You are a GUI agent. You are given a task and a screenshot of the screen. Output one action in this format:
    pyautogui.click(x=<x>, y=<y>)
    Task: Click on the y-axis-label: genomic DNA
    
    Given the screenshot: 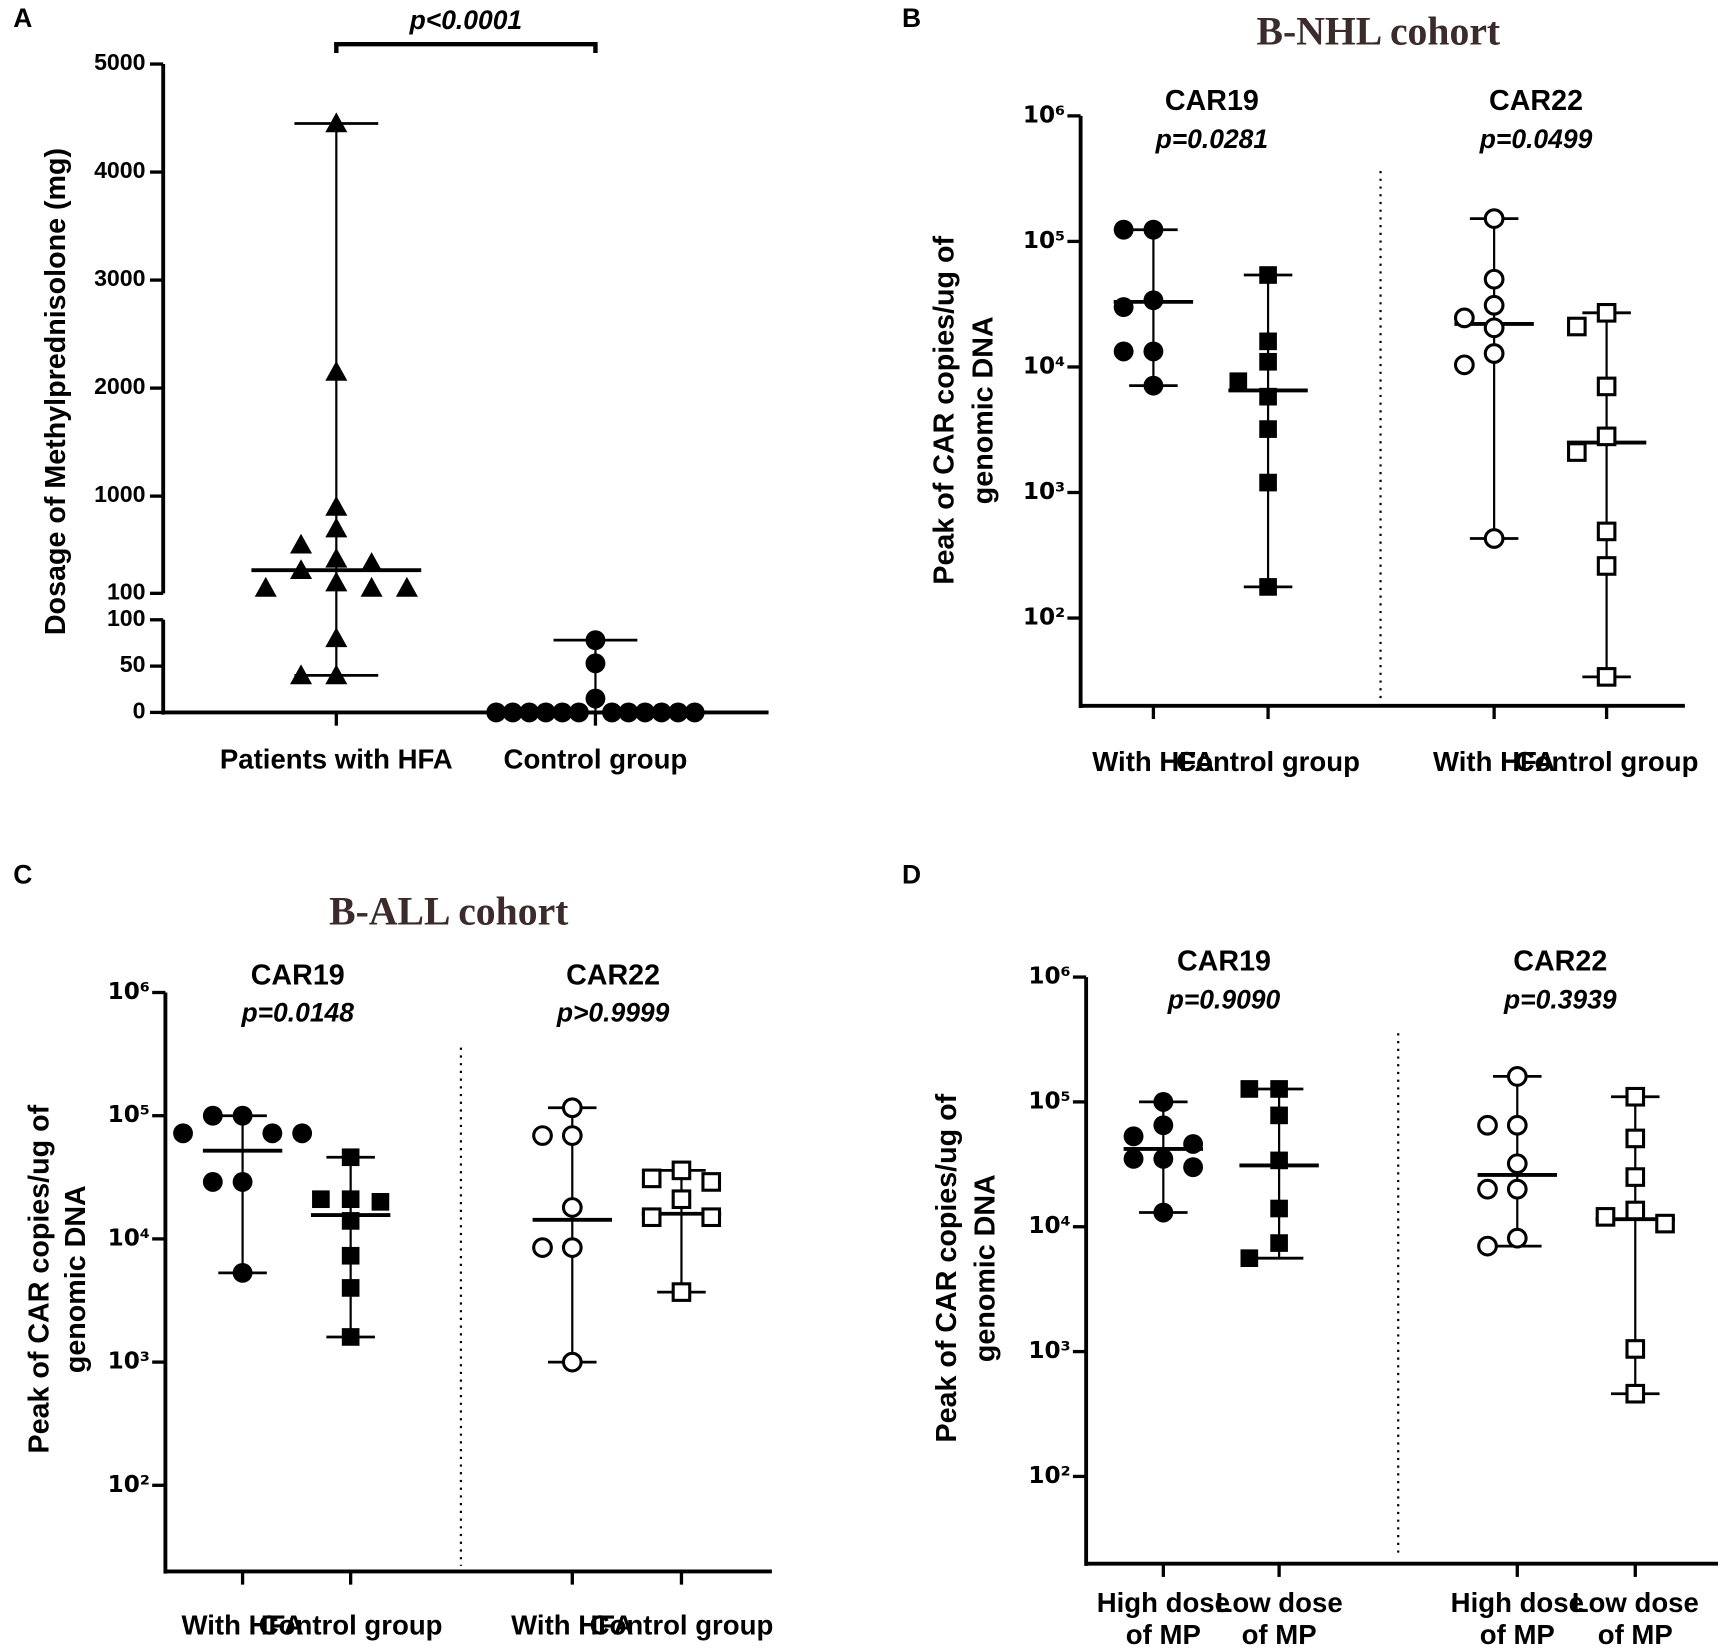 What is the action you would take?
    pyautogui.click(x=76, y=1279)
    